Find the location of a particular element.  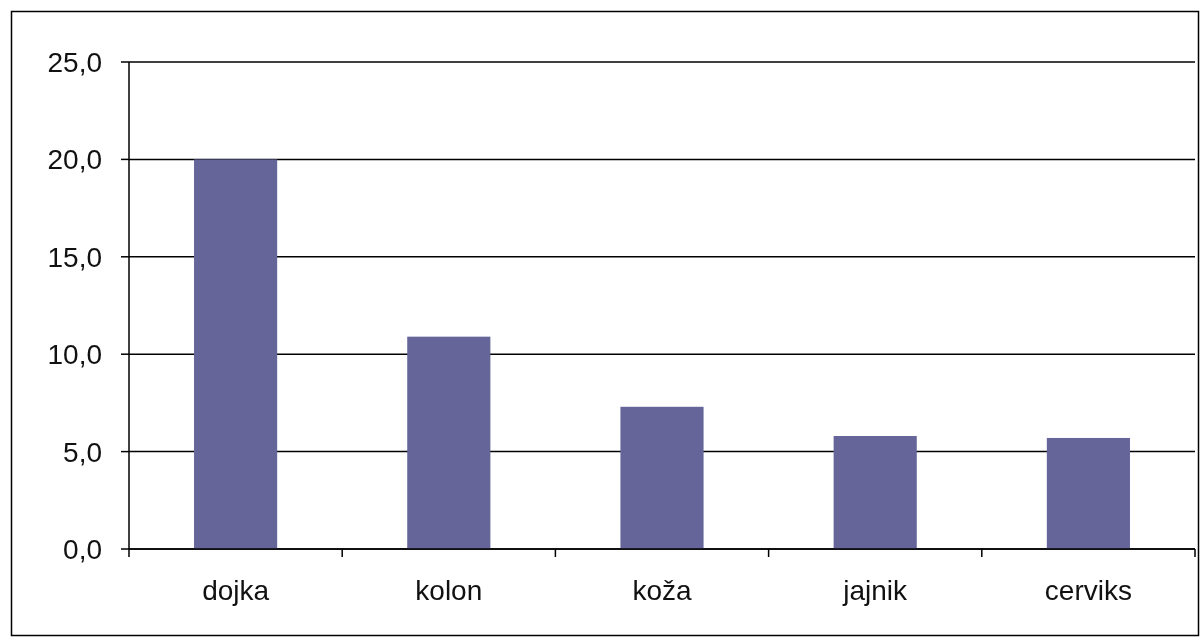

x-tick-label: jajnik is located at coordinates (875, 590).